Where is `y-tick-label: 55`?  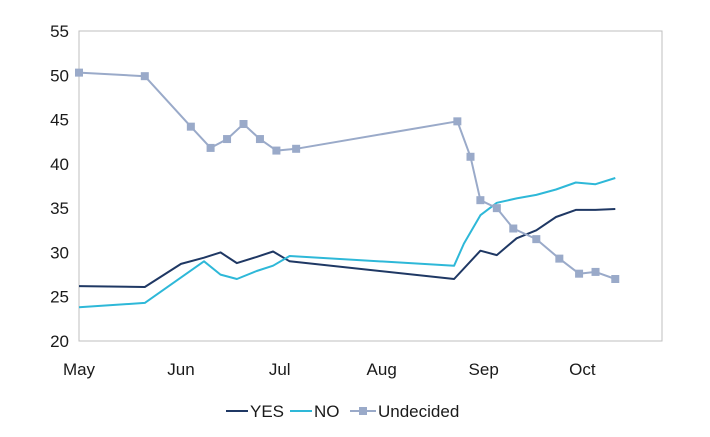 y-tick-label: 55 is located at coordinates (59, 31).